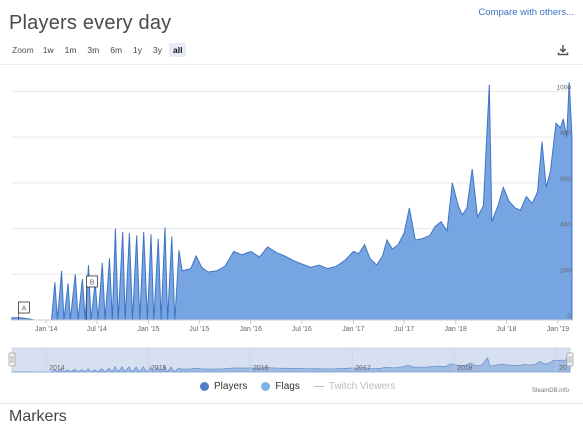 This screenshot has height=426, width=583. Describe the element at coordinates (38, 416) in the screenshot. I see `markers-heading: Markers` at that location.